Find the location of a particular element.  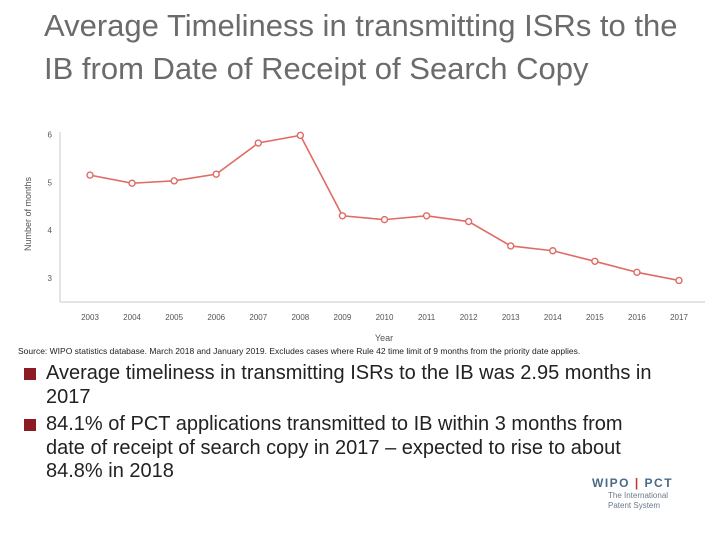

y-axis-label: Number of months is located at coordinates (28, 213).